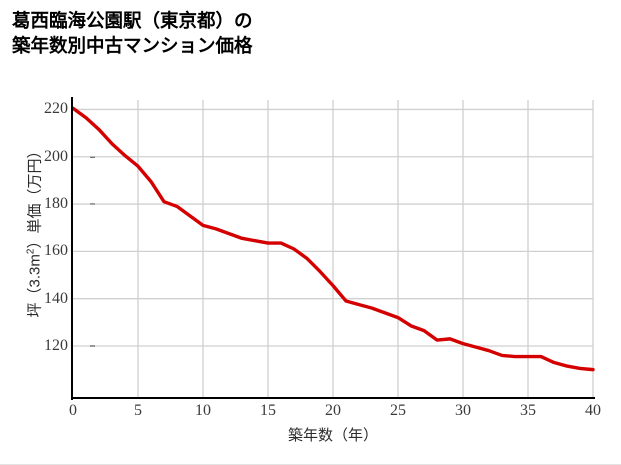  I want to click on x-axis-tick-label: 40, so click(593, 410).